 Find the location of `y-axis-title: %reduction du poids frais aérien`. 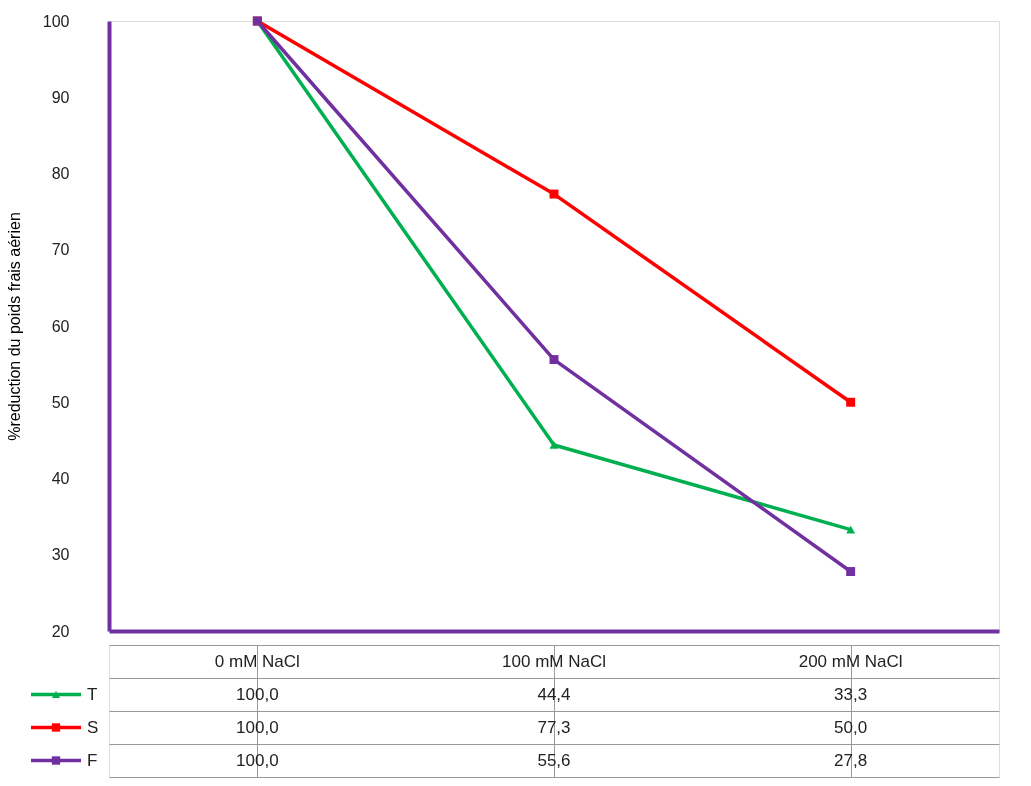

y-axis-title: %reduction du poids frais aérien is located at coordinates (14, 326).